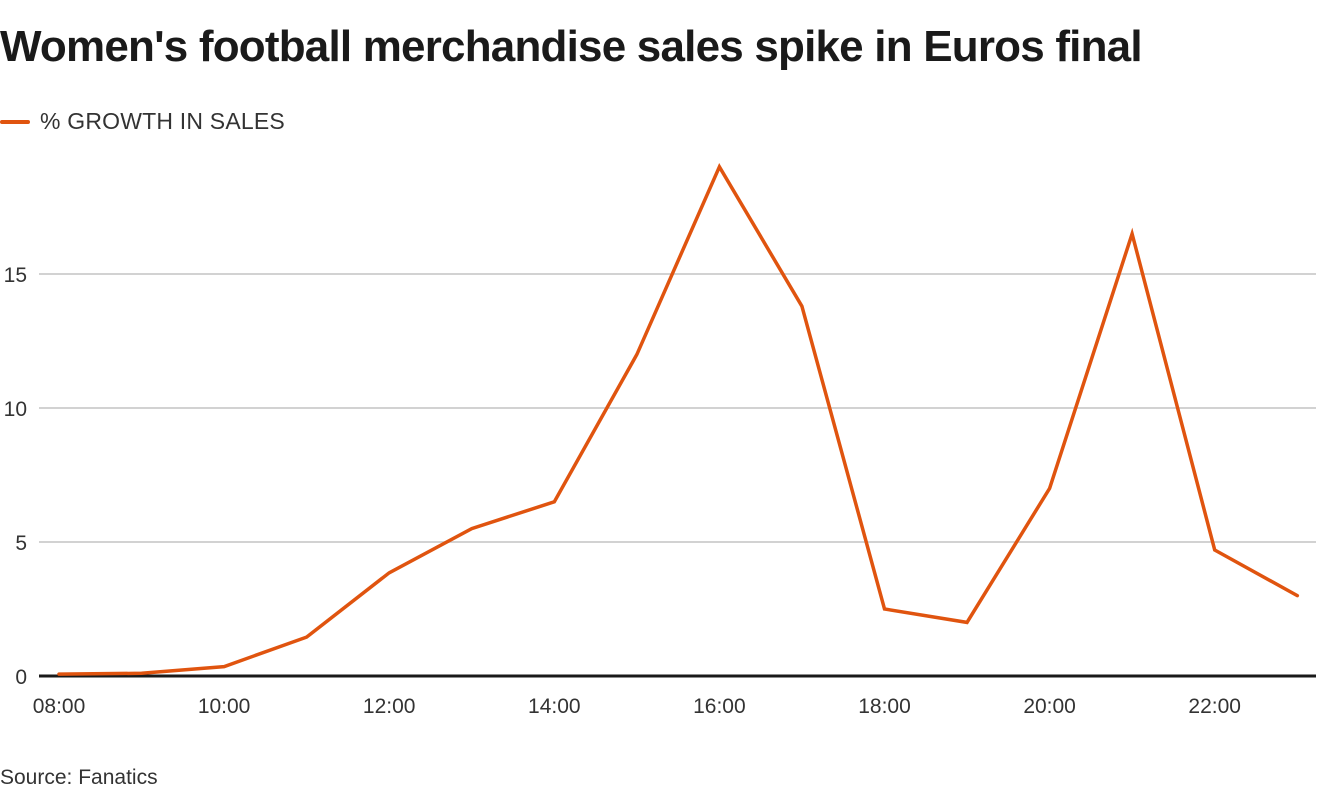 The width and height of the screenshot is (1320, 800). Describe the element at coordinates (21, 677) in the screenshot. I see `y-tick-label: 0` at that location.